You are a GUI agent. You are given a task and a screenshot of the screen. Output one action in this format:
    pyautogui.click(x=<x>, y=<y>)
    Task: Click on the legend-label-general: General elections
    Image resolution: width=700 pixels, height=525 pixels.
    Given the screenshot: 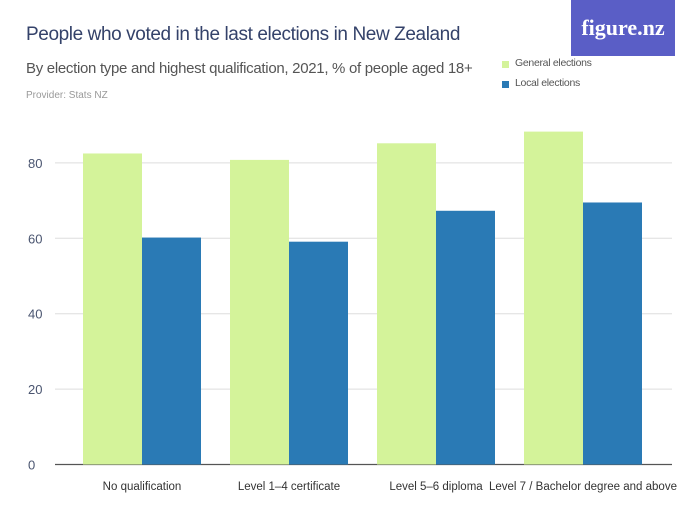 What is the action you would take?
    pyautogui.click(x=553, y=63)
    